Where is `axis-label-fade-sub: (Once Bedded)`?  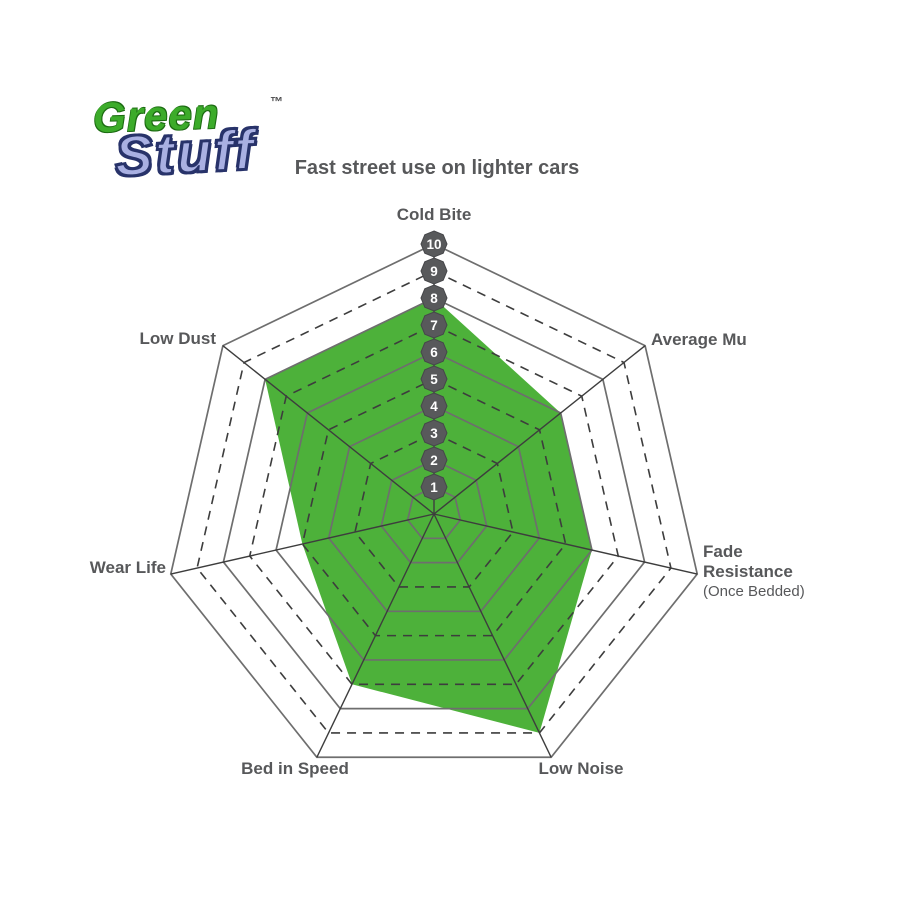
axis-label-fade-sub: (Once Bedded) is located at coordinates (754, 591).